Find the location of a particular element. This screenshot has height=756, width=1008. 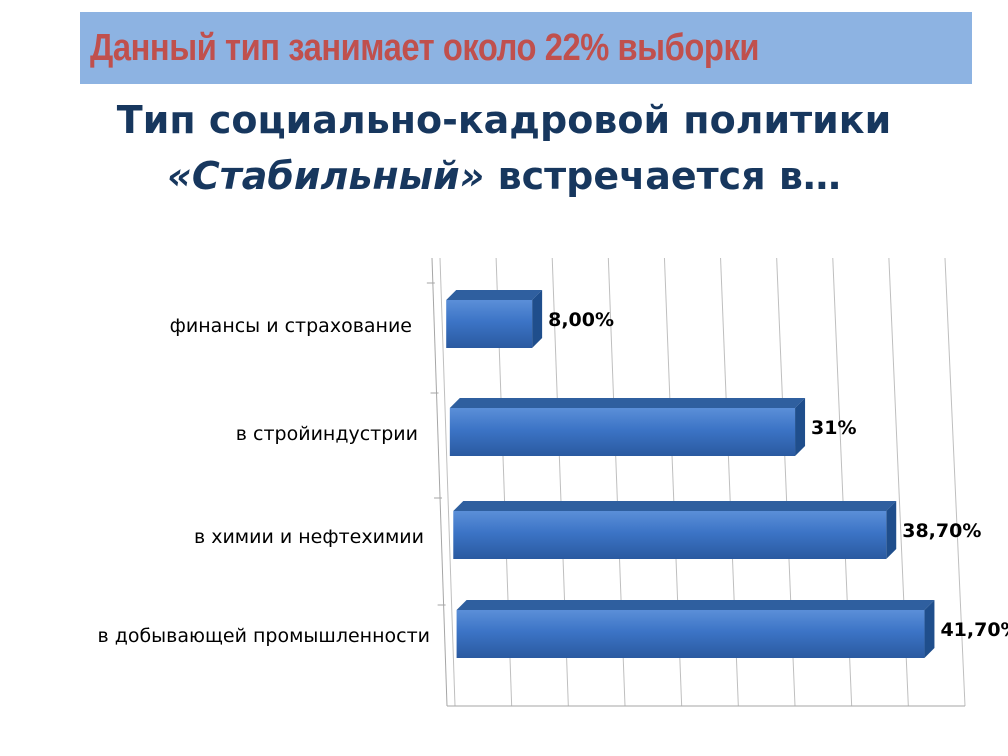

data-label: 8,00% is located at coordinates (581, 320).